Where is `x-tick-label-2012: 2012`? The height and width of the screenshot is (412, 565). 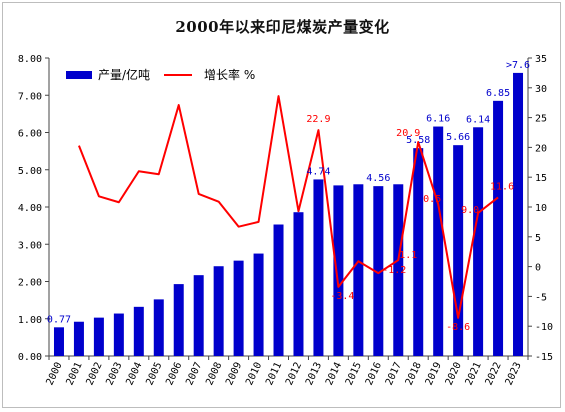 x-tick-label-2012: 2012 is located at coordinates (294, 374).